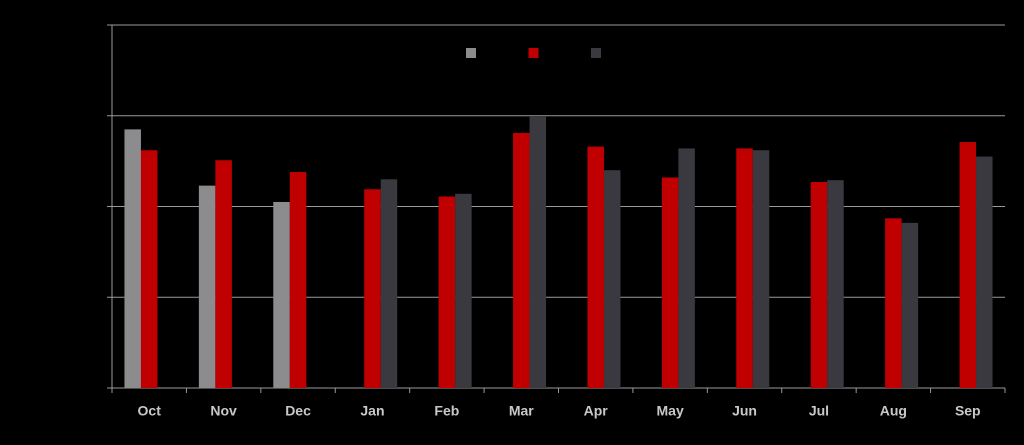 The height and width of the screenshot is (445, 1024). Describe the element at coordinates (98, 387) in the screenshot. I see `y-tick-label: 0` at that location.